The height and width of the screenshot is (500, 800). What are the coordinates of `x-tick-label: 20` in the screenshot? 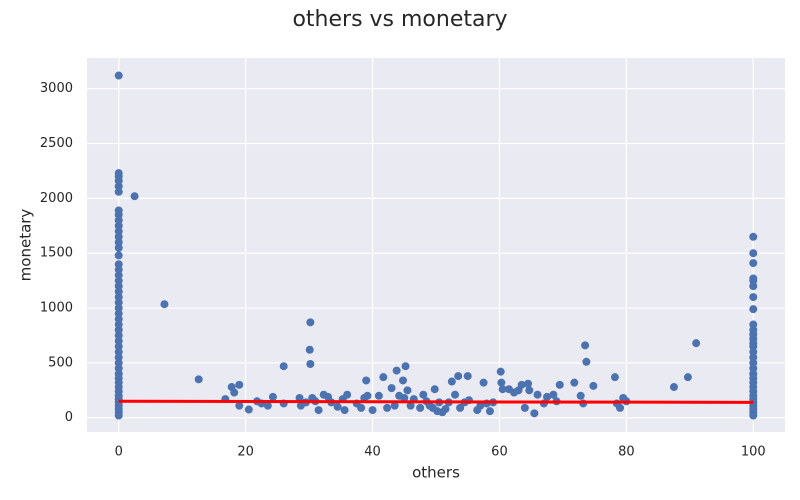 It's located at (245, 452).